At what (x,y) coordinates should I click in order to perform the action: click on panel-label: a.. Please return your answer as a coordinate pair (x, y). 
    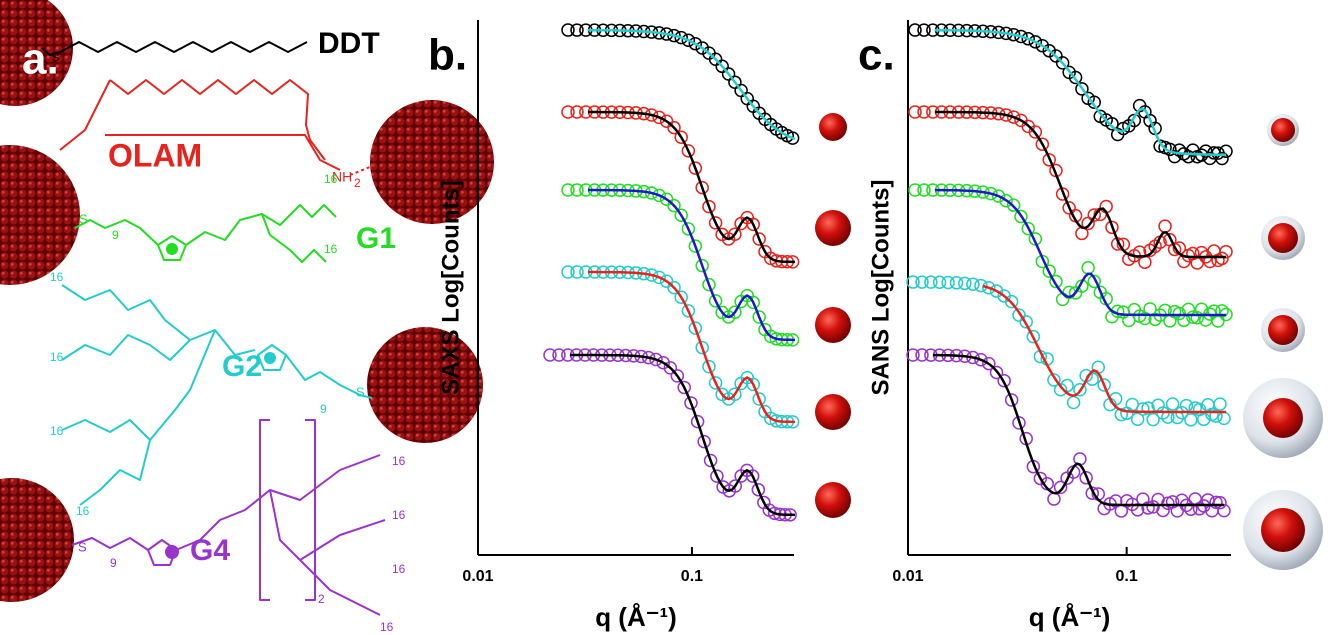
    Looking at the image, I should click on (40, 59).